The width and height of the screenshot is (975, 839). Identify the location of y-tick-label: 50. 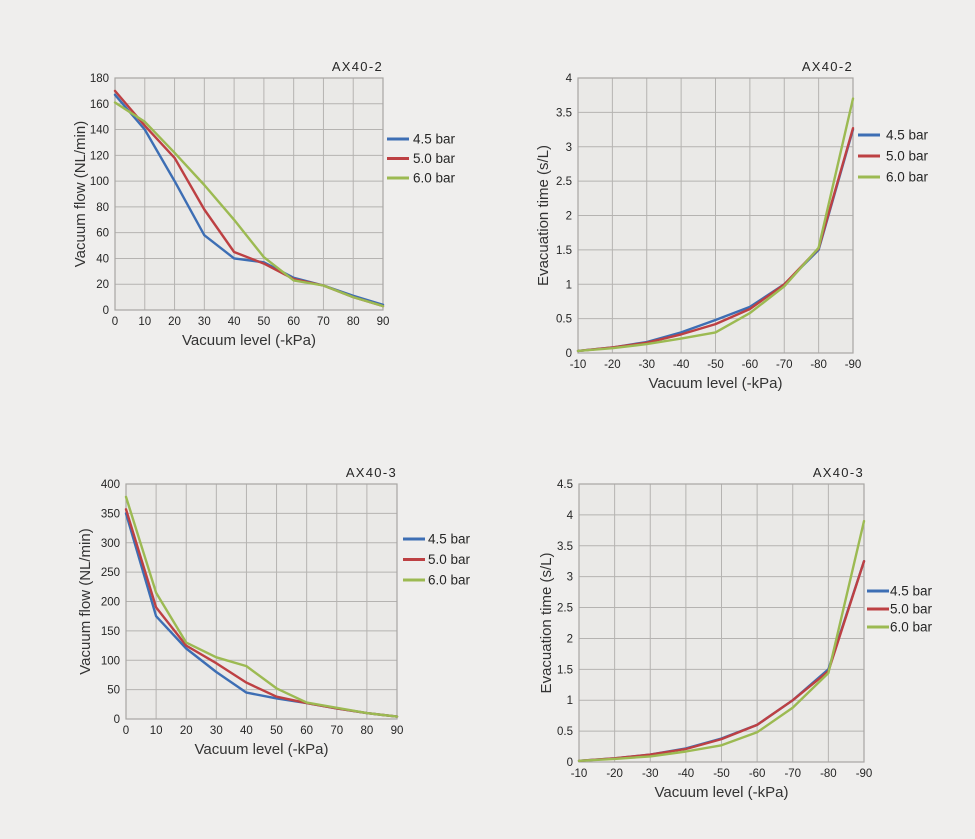
(113, 691).